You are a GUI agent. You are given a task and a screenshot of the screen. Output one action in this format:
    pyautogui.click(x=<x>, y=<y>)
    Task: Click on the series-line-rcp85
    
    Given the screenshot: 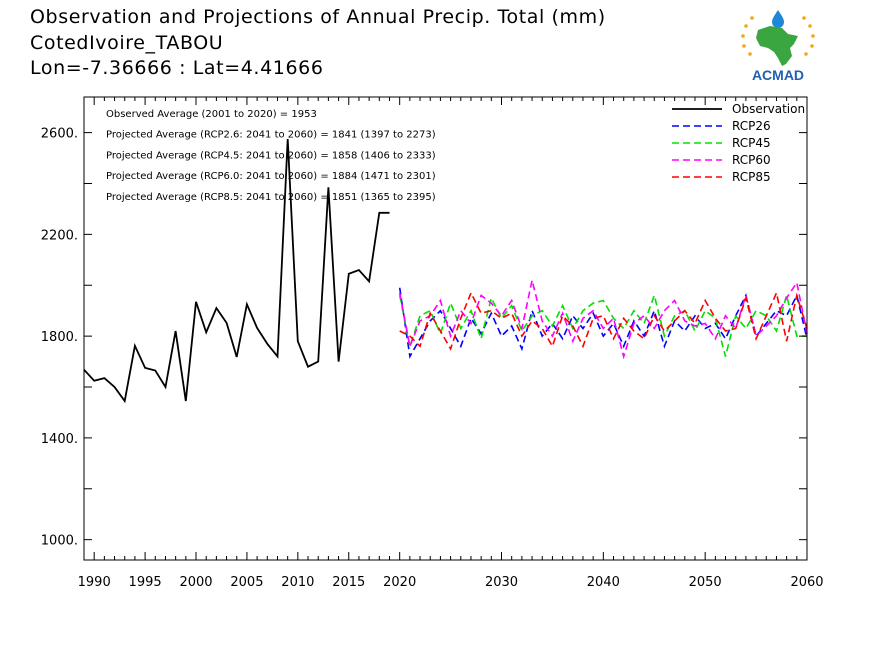 What is the action you would take?
    pyautogui.click(x=603, y=320)
    